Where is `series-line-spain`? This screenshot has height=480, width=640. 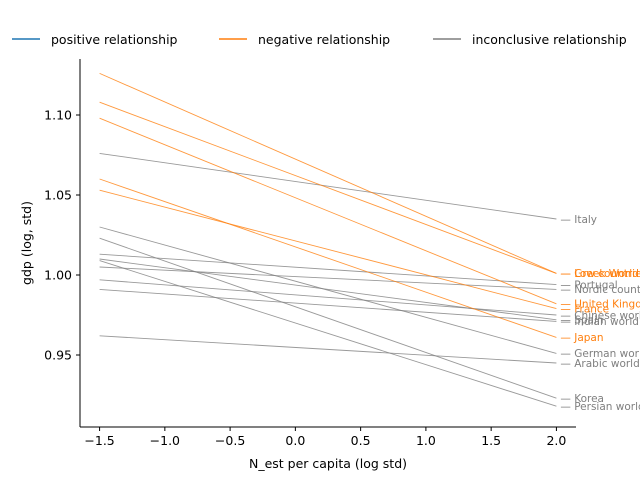 series-line-spain is located at coordinates (328, 289).